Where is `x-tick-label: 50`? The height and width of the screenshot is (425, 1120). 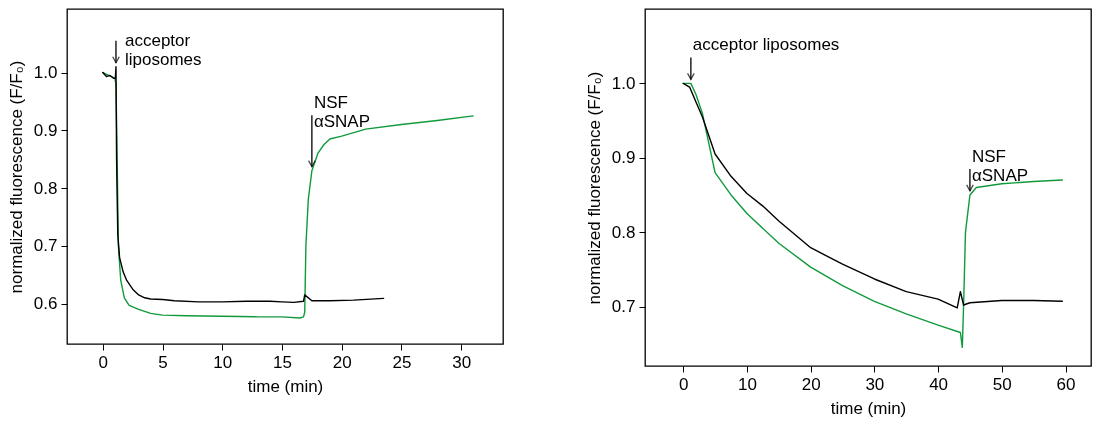
x-tick-label: 50 is located at coordinates (1002, 384).